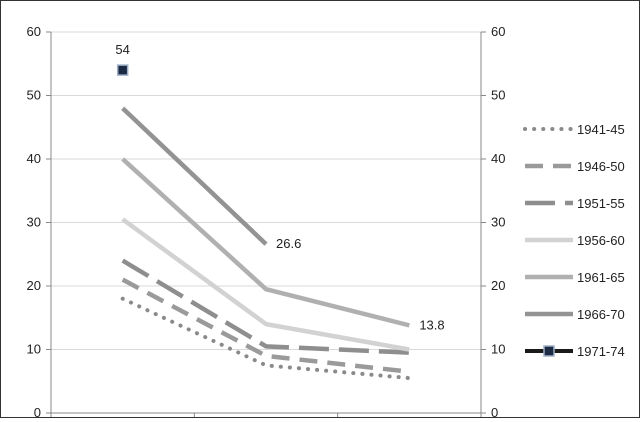 This screenshot has width=640, height=422. Describe the element at coordinates (288, 243) in the screenshot. I see `data-label-1966-70: 26.6` at that location.